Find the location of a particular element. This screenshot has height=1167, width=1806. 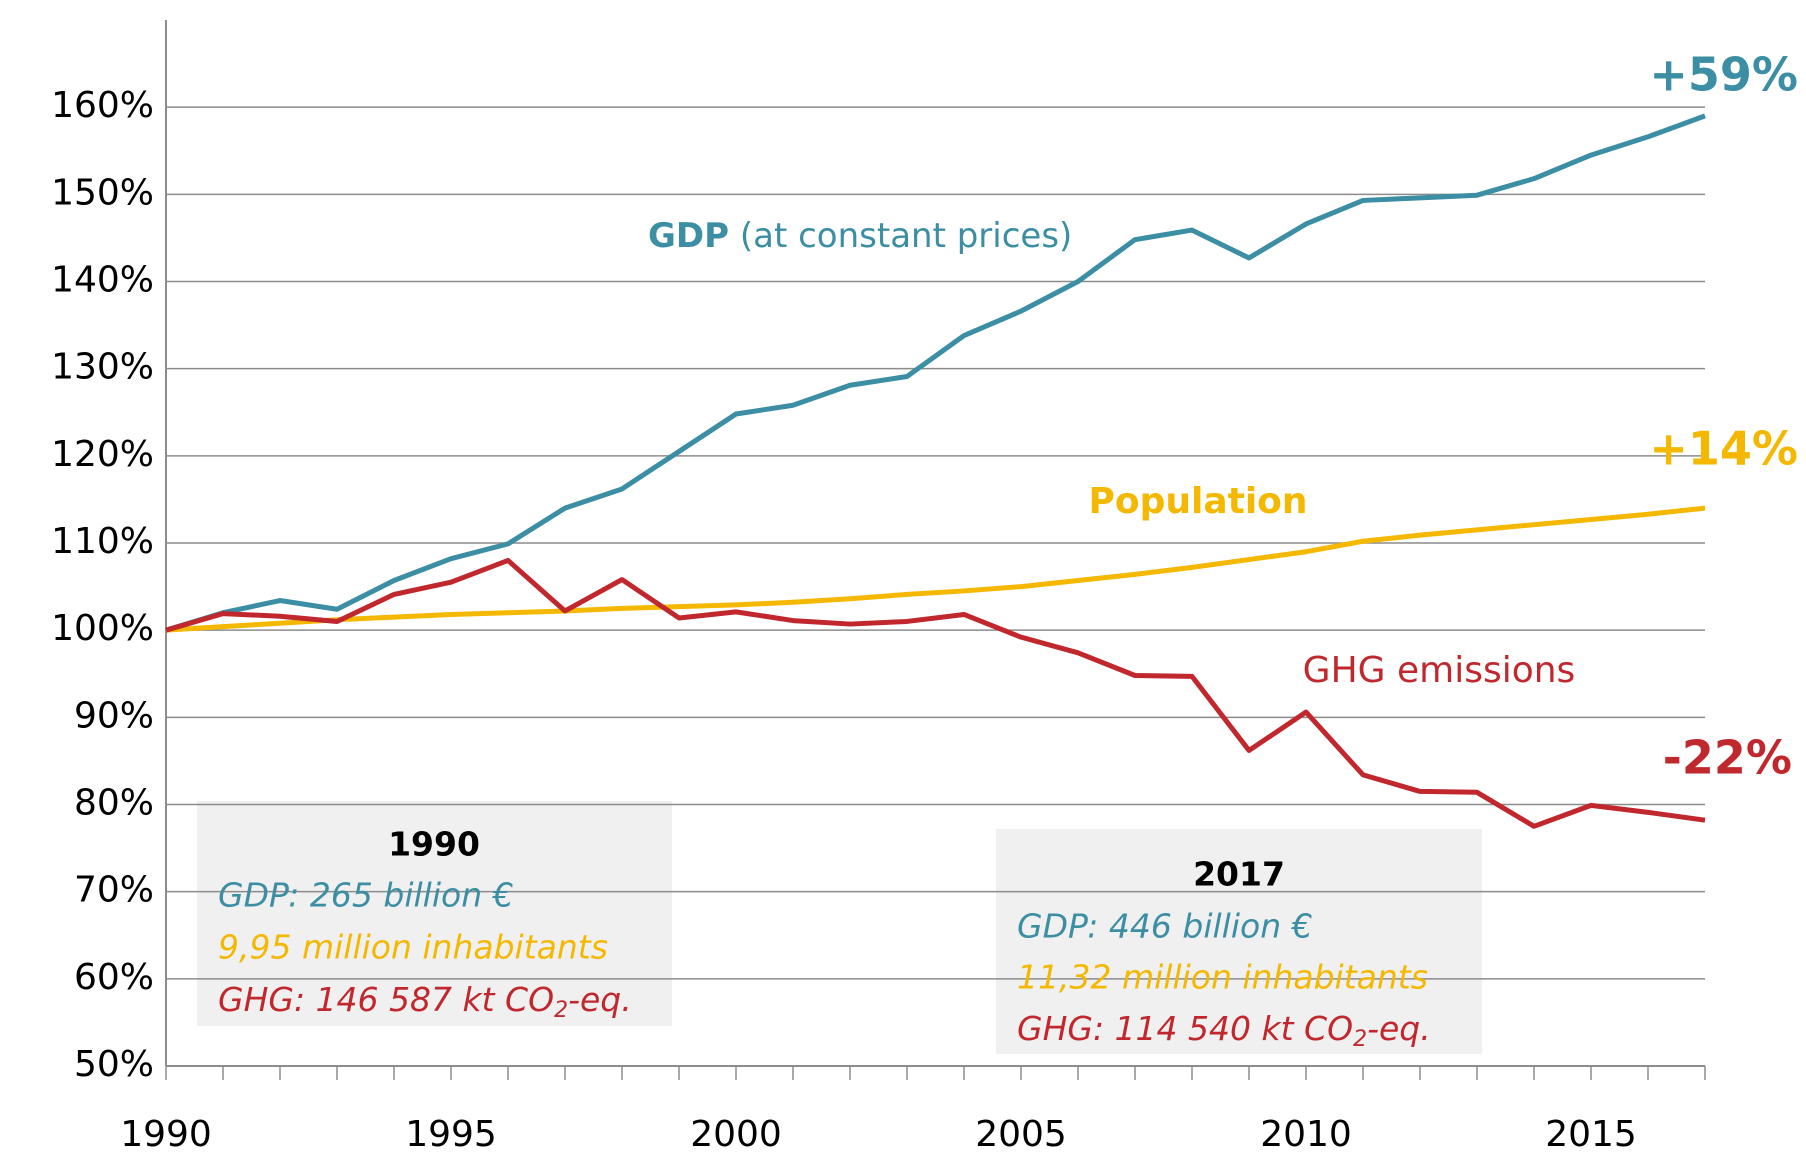

x-tick-label: 2015 is located at coordinates (1591, 1134).